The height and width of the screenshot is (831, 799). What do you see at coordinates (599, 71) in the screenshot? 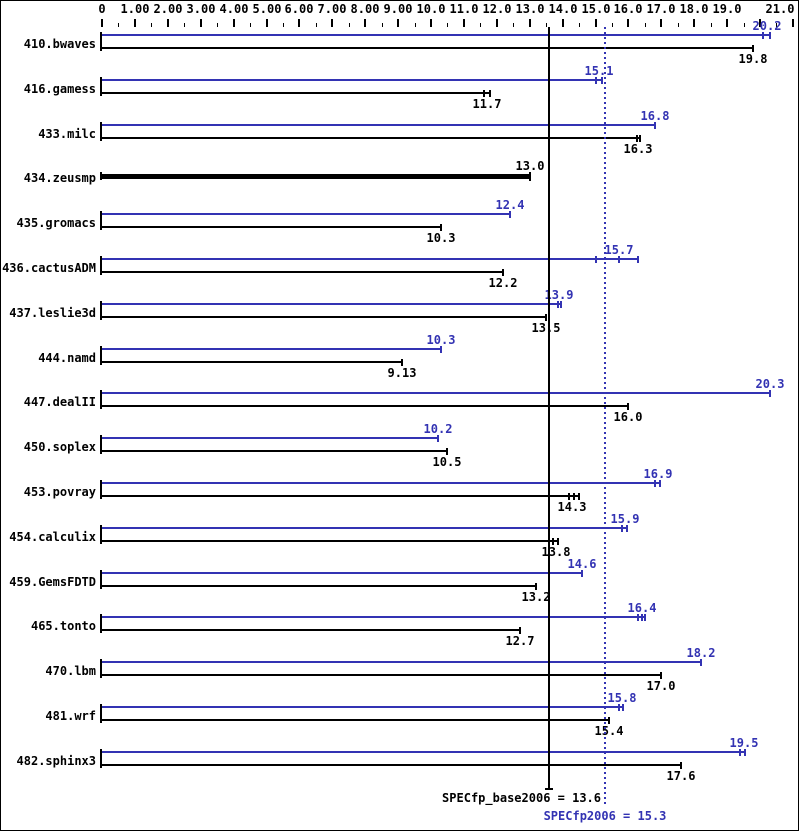
I see `peak-value-label: 15.1` at bounding box center [599, 71].